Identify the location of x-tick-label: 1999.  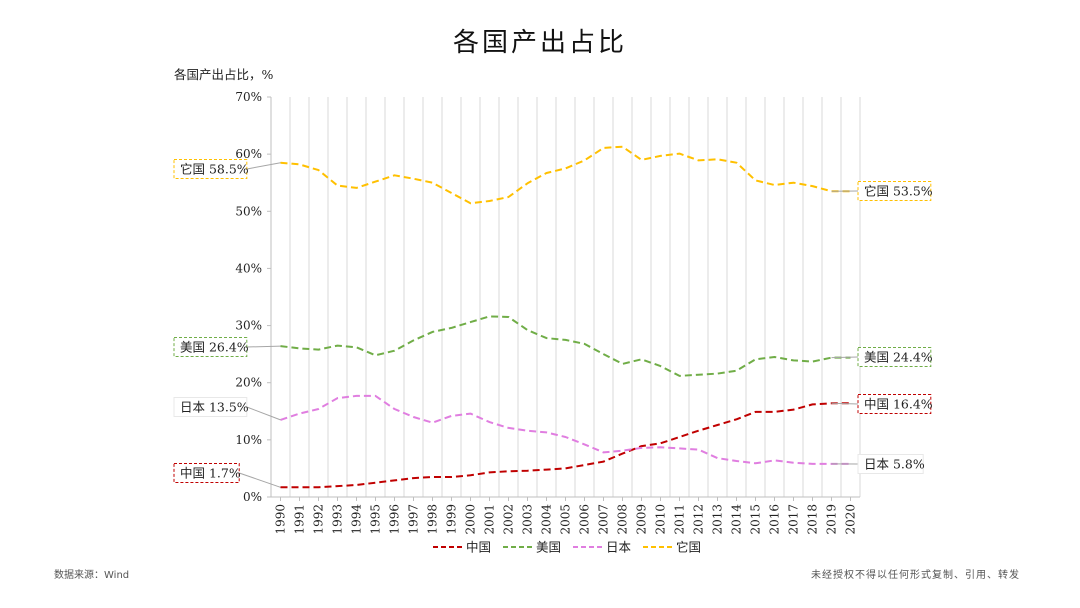
(452, 519).